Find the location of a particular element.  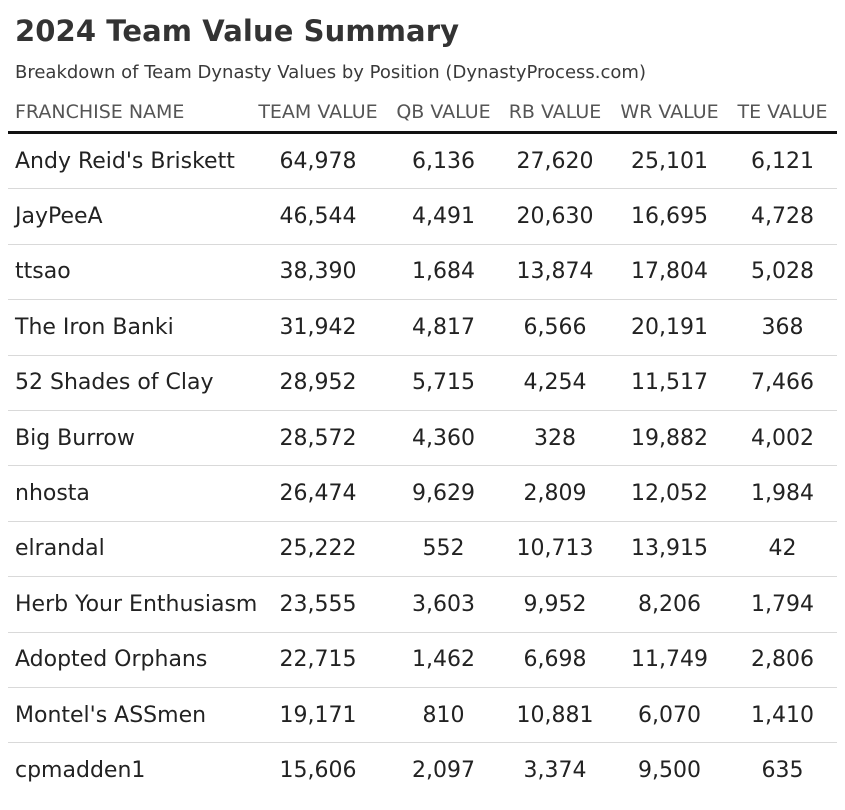

wr-value-cell: 11,517 is located at coordinates (669, 383).